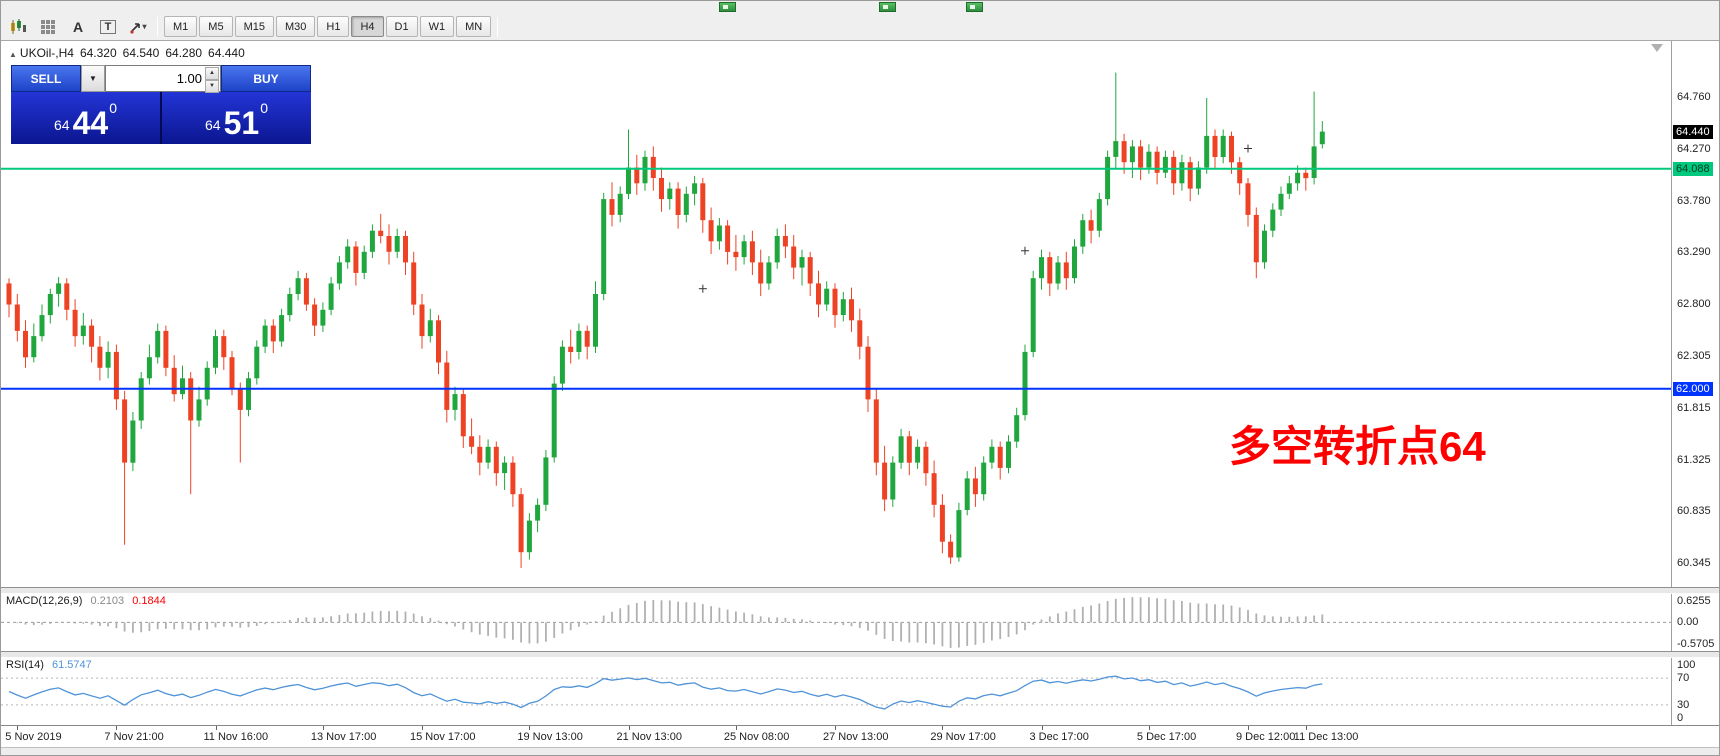 Image resolution: width=1720 pixels, height=756 pixels. What do you see at coordinates (1683, 704) in the screenshot?
I see `scale-label: 30` at bounding box center [1683, 704].